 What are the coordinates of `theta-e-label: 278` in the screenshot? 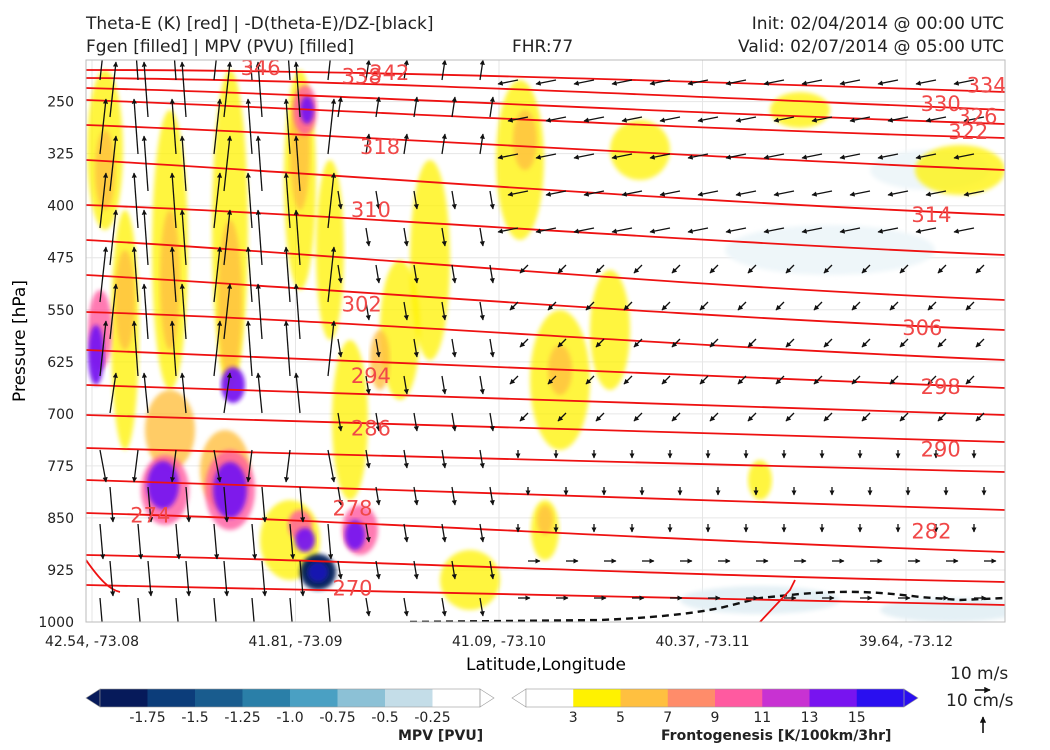 It's located at (352, 509).